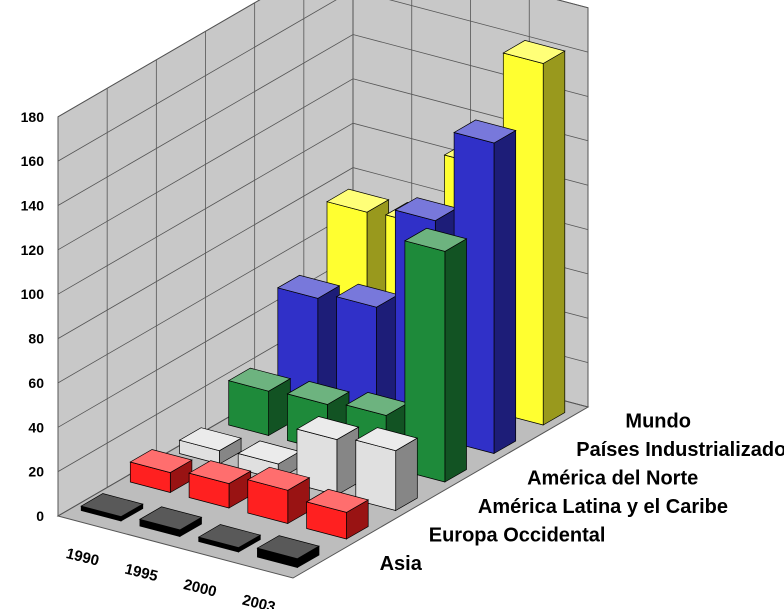  I want to click on series-label: Países Industrializados, so click(680, 450).